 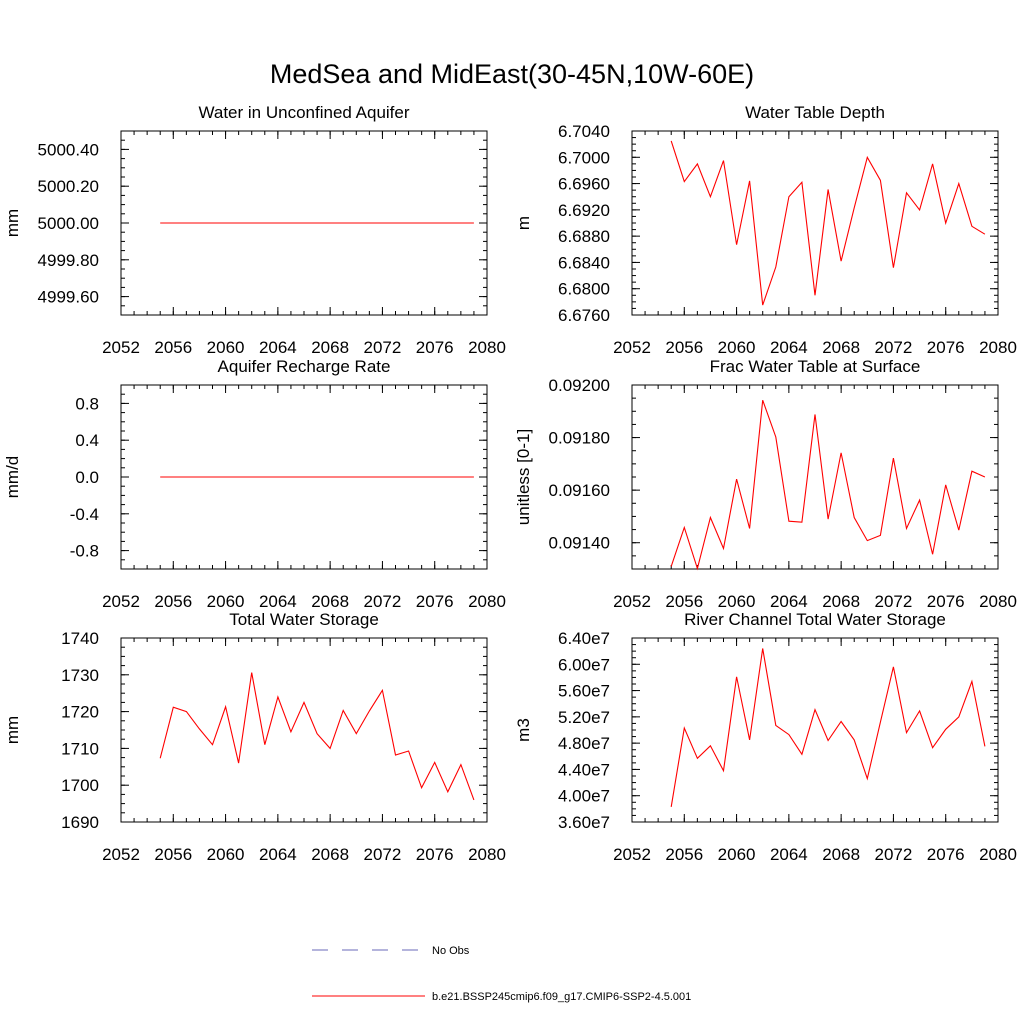 What do you see at coordinates (68, 186) in the screenshot?
I see `y-tick-label: 5000.20` at bounding box center [68, 186].